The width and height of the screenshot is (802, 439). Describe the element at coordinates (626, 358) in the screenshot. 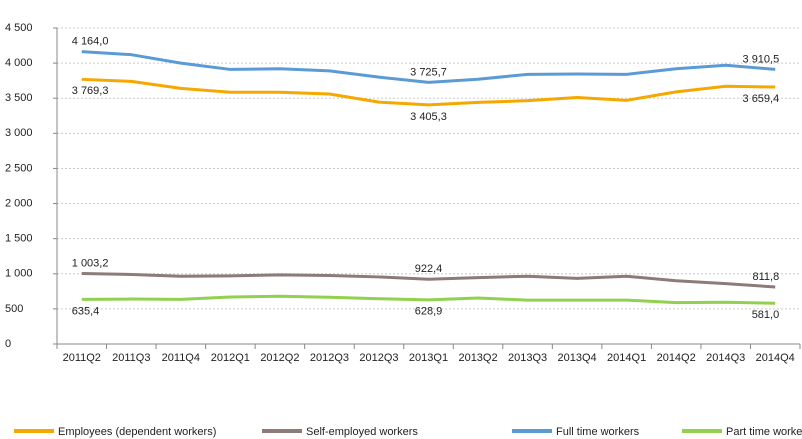

I see `x-tick-label: 2014Q1` at that location.